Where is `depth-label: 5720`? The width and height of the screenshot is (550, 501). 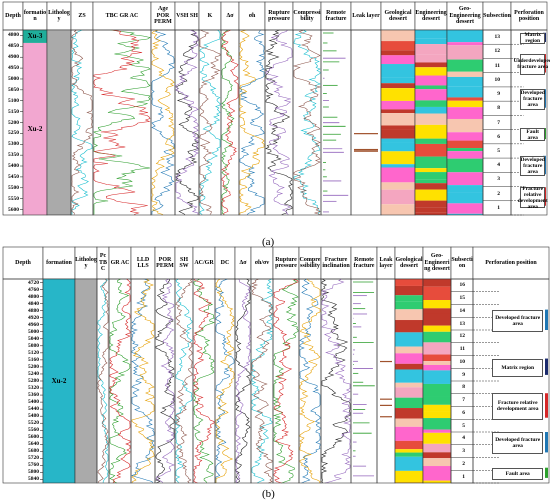
depth-label: 5720 is located at coordinates (33, 458).